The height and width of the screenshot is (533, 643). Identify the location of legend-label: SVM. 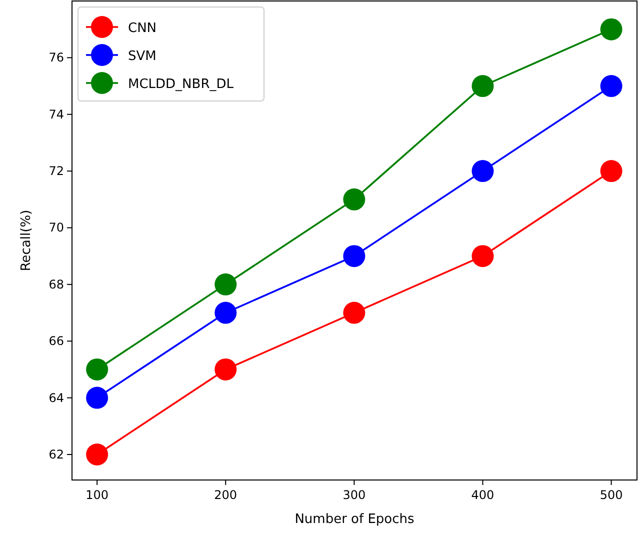
(142, 56).